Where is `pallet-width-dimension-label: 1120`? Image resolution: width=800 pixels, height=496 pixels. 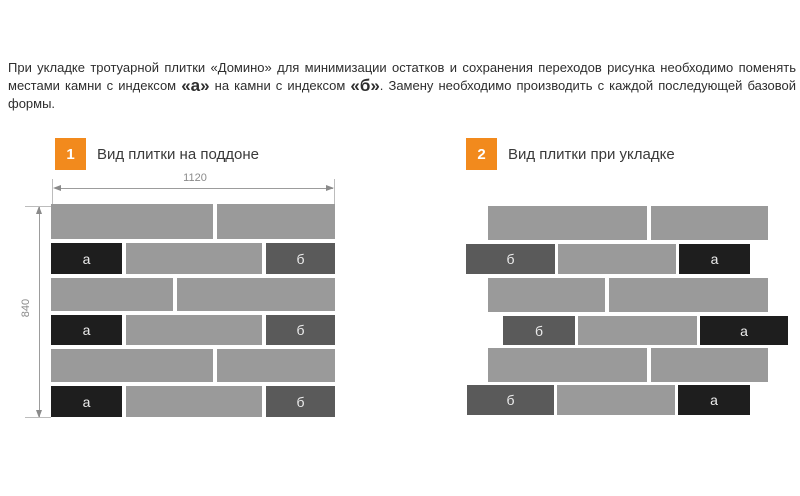
pallet-width-dimension-label: 1120 is located at coordinates (195, 178).